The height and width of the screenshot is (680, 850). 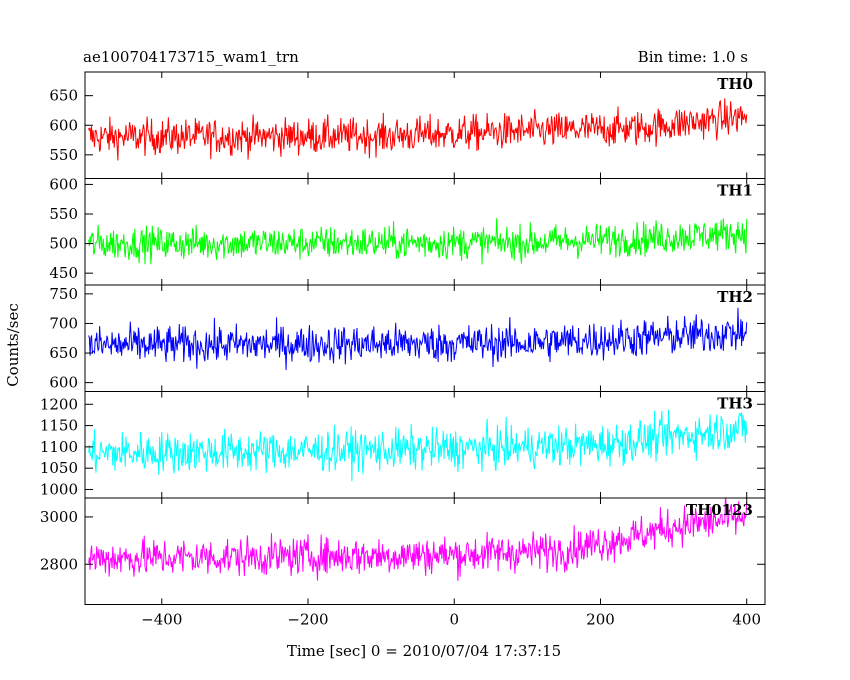 What do you see at coordinates (418, 339) in the screenshot?
I see `series-th2` at bounding box center [418, 339].